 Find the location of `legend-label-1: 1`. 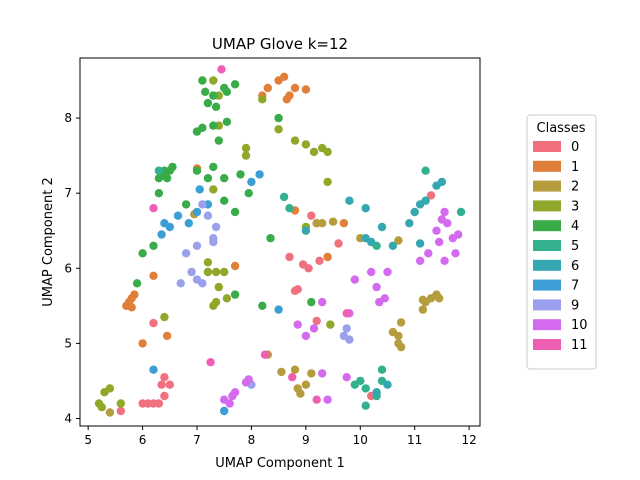

legend-label-1: 1 is located at coordinates (575, 167).